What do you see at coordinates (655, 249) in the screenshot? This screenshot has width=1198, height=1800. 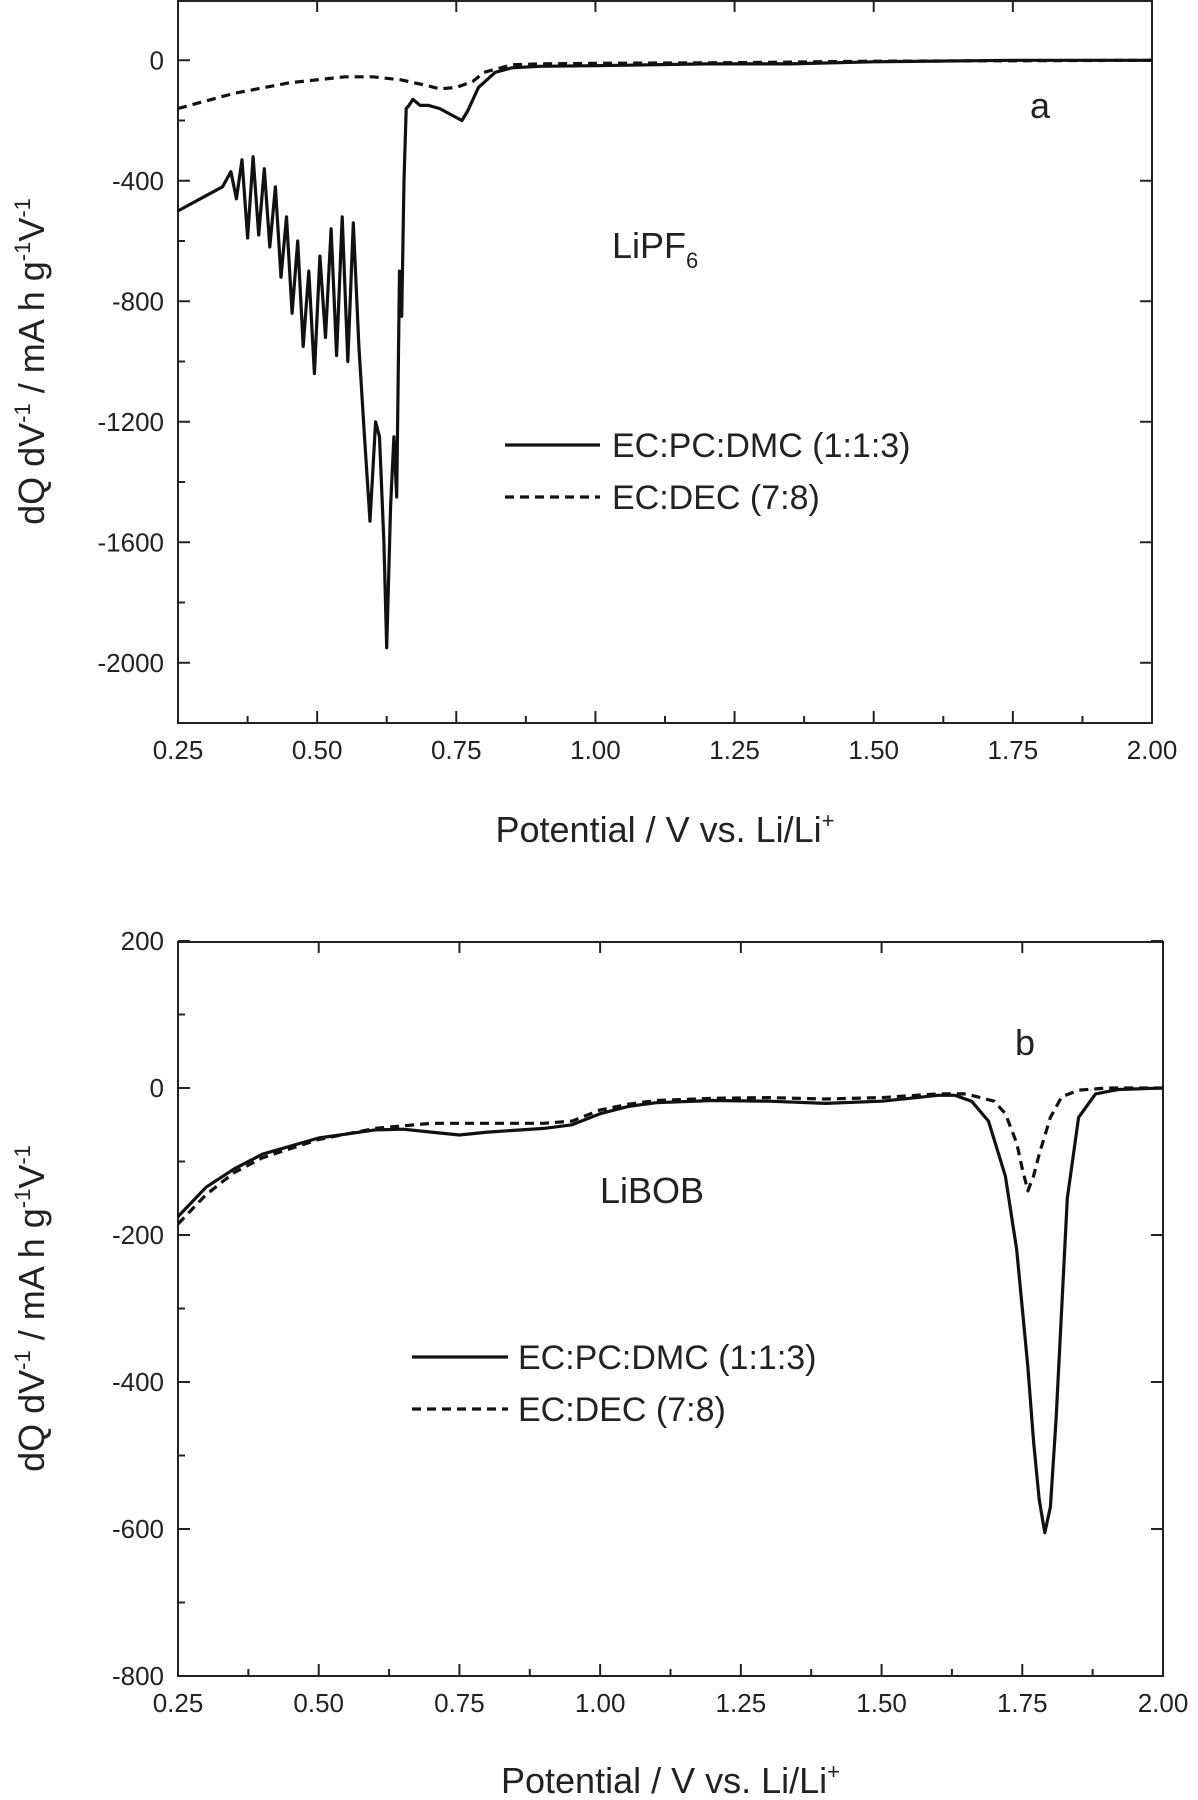 I see `salt-annotation: LiPF6` at bounding box center [655, 249].